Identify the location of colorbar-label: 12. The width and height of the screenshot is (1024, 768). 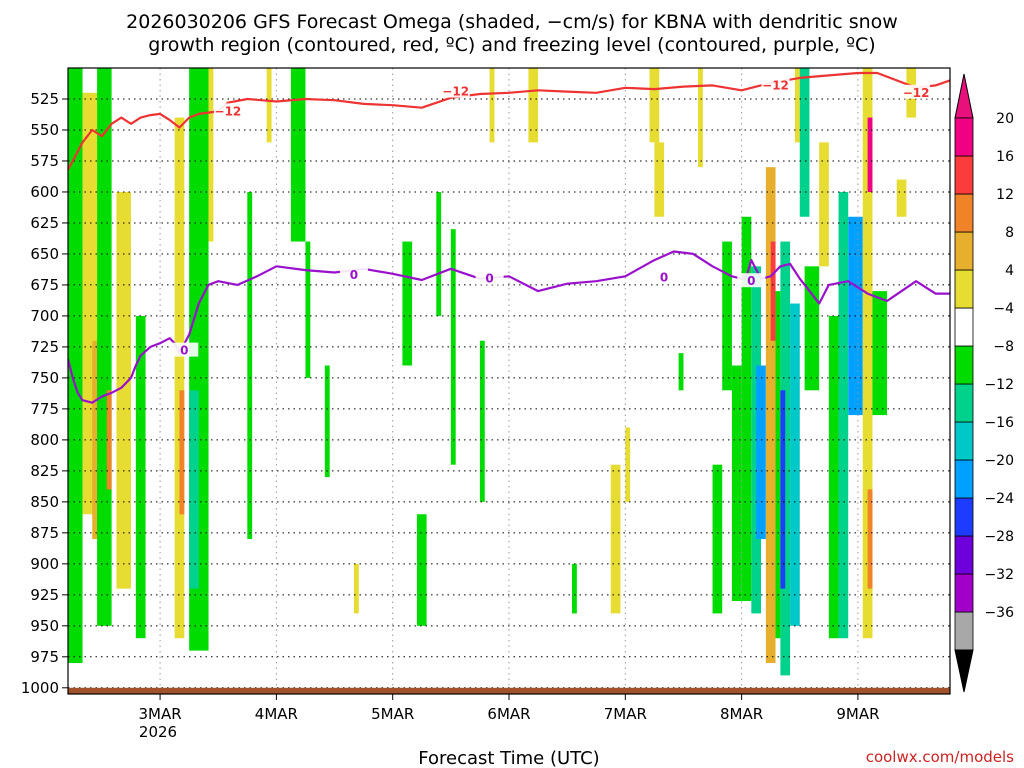
(1005, 195).